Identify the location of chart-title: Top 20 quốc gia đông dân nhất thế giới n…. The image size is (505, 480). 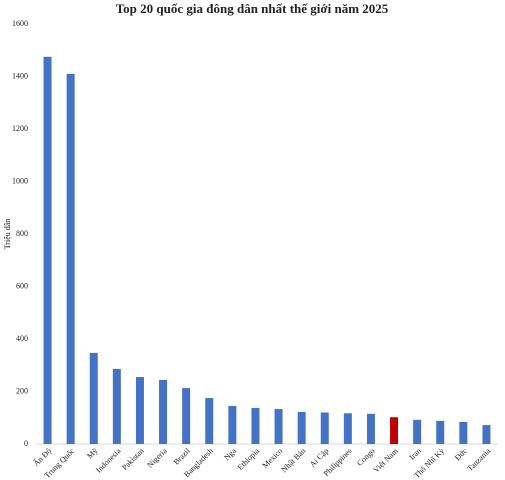
(252, 8).